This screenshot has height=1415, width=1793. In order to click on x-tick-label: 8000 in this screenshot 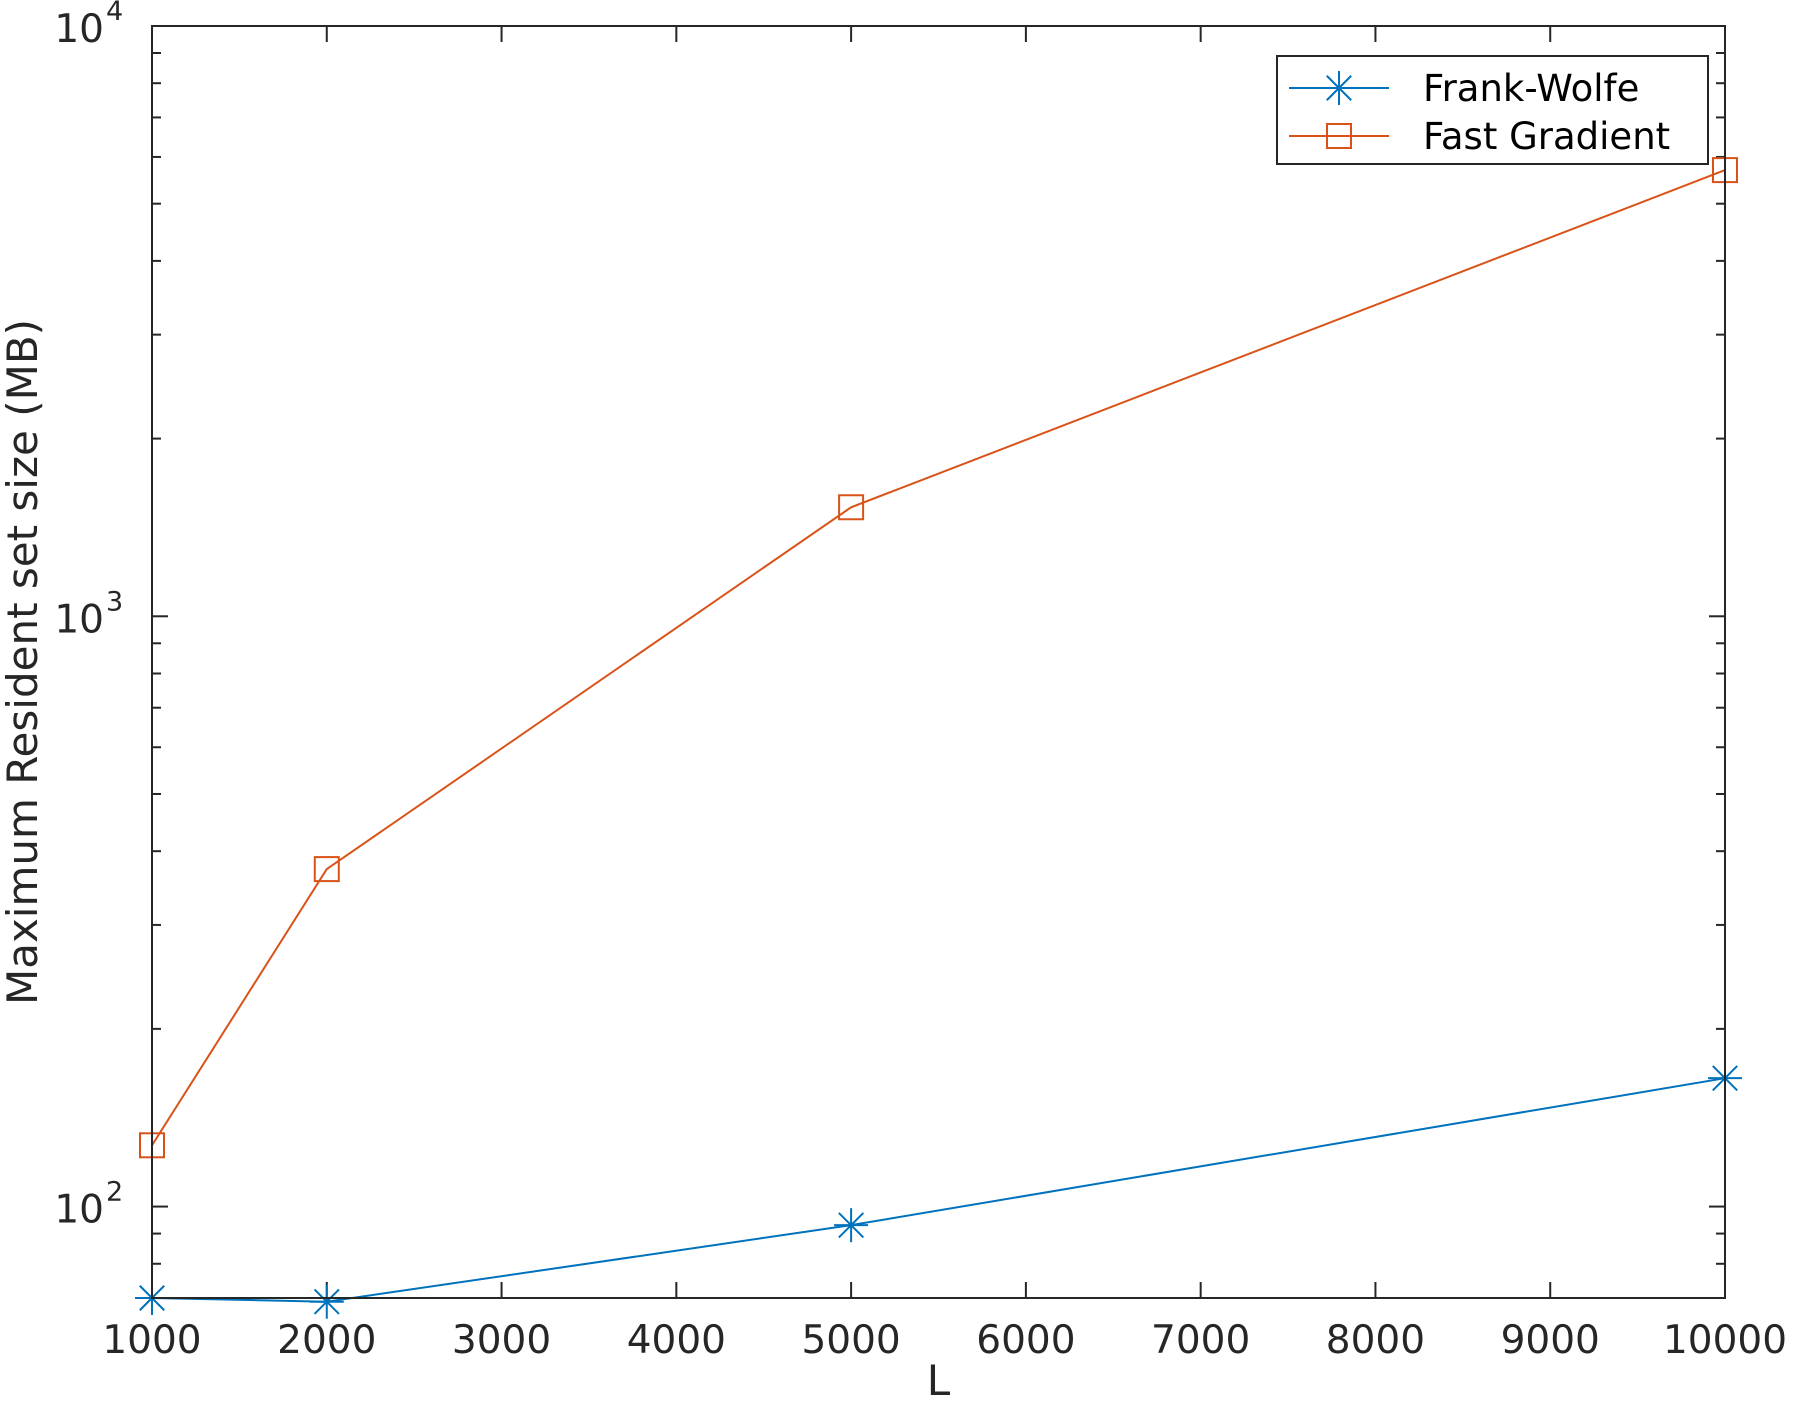, I will do `click(1375, 1340)`.